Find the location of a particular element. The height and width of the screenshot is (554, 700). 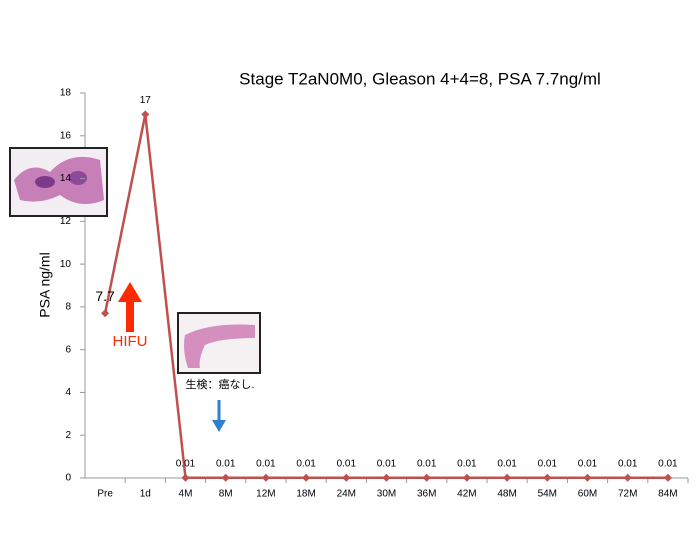

x-tick-label: 30M is located at coordinates (386, 494).